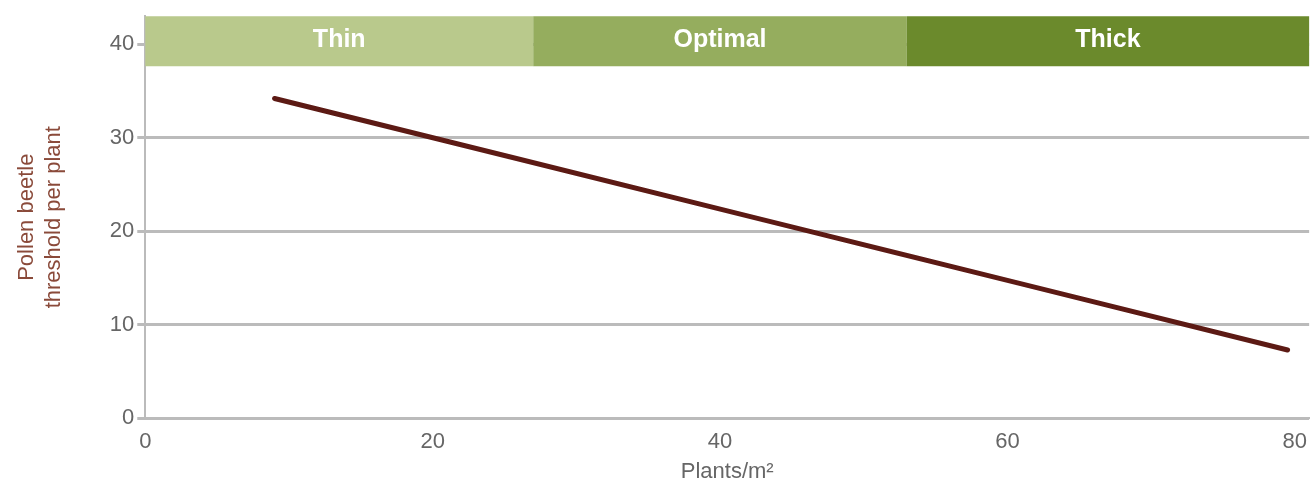 This screenshot has height=491, width=1310. Describe the element at coordinates (1007, 441) in the screenshot. I see `x-tick-label: 60` at that location.